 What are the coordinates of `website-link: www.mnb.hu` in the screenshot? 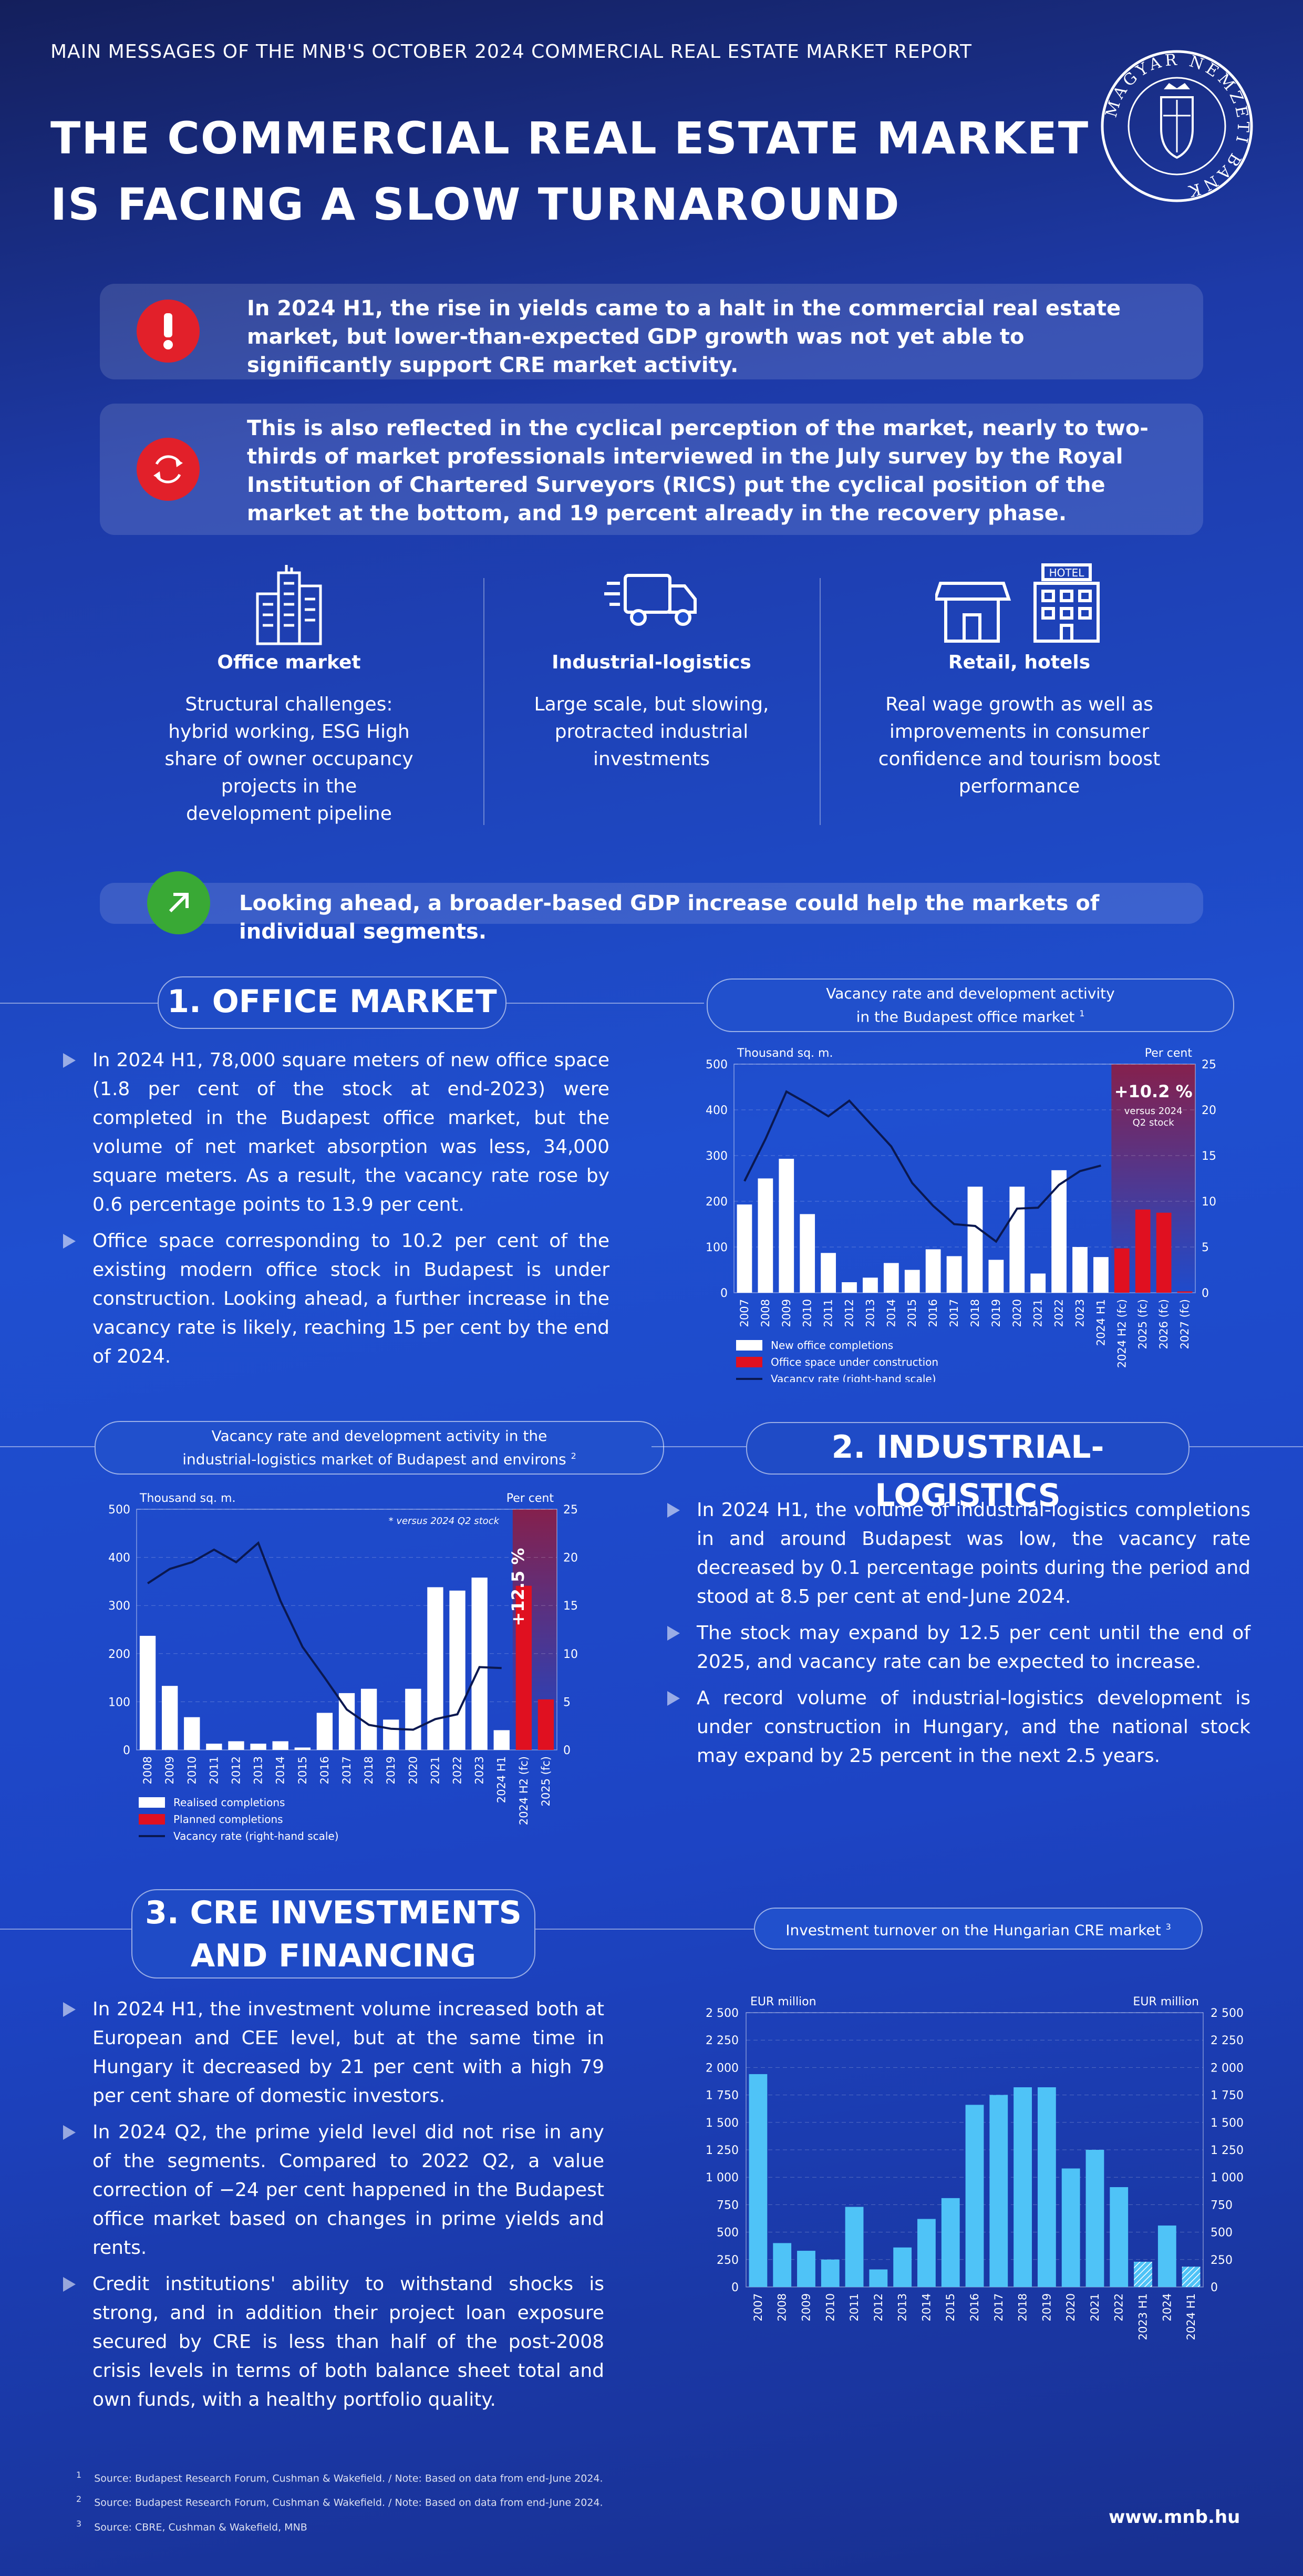 It's located at (1174, 2517).